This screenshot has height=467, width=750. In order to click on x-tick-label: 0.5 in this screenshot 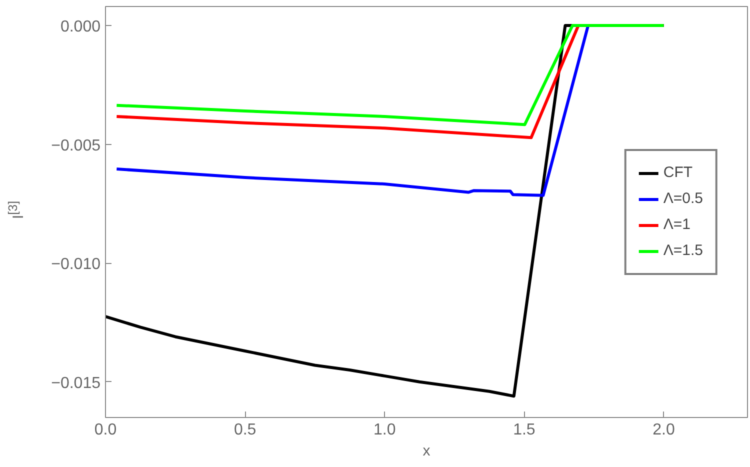, I will do `click(245, 430)`.